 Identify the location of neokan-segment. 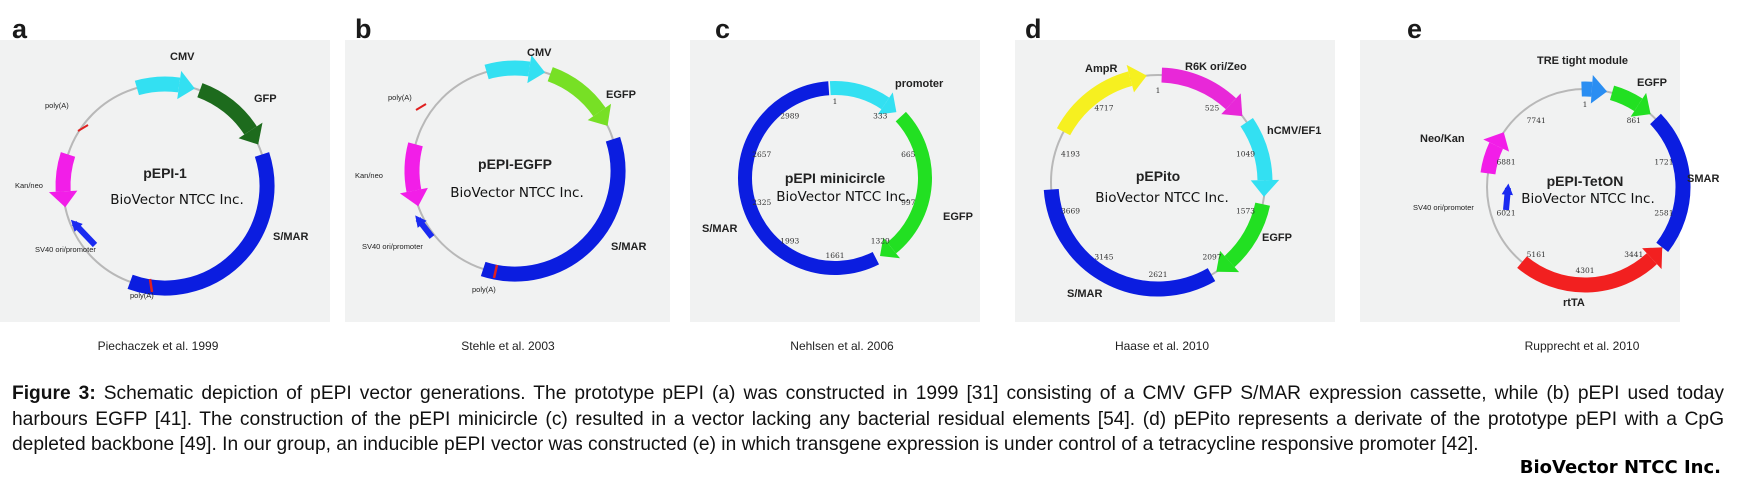
(1495, 153).